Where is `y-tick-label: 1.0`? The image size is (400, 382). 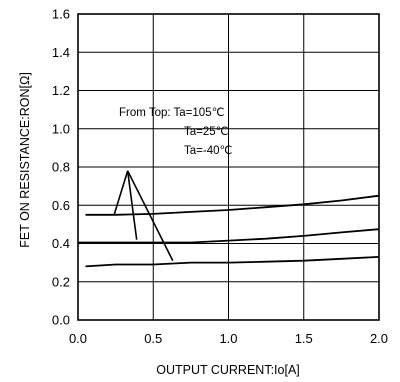 y-tick-label: 1.0 is located at coordinates (61, 128).